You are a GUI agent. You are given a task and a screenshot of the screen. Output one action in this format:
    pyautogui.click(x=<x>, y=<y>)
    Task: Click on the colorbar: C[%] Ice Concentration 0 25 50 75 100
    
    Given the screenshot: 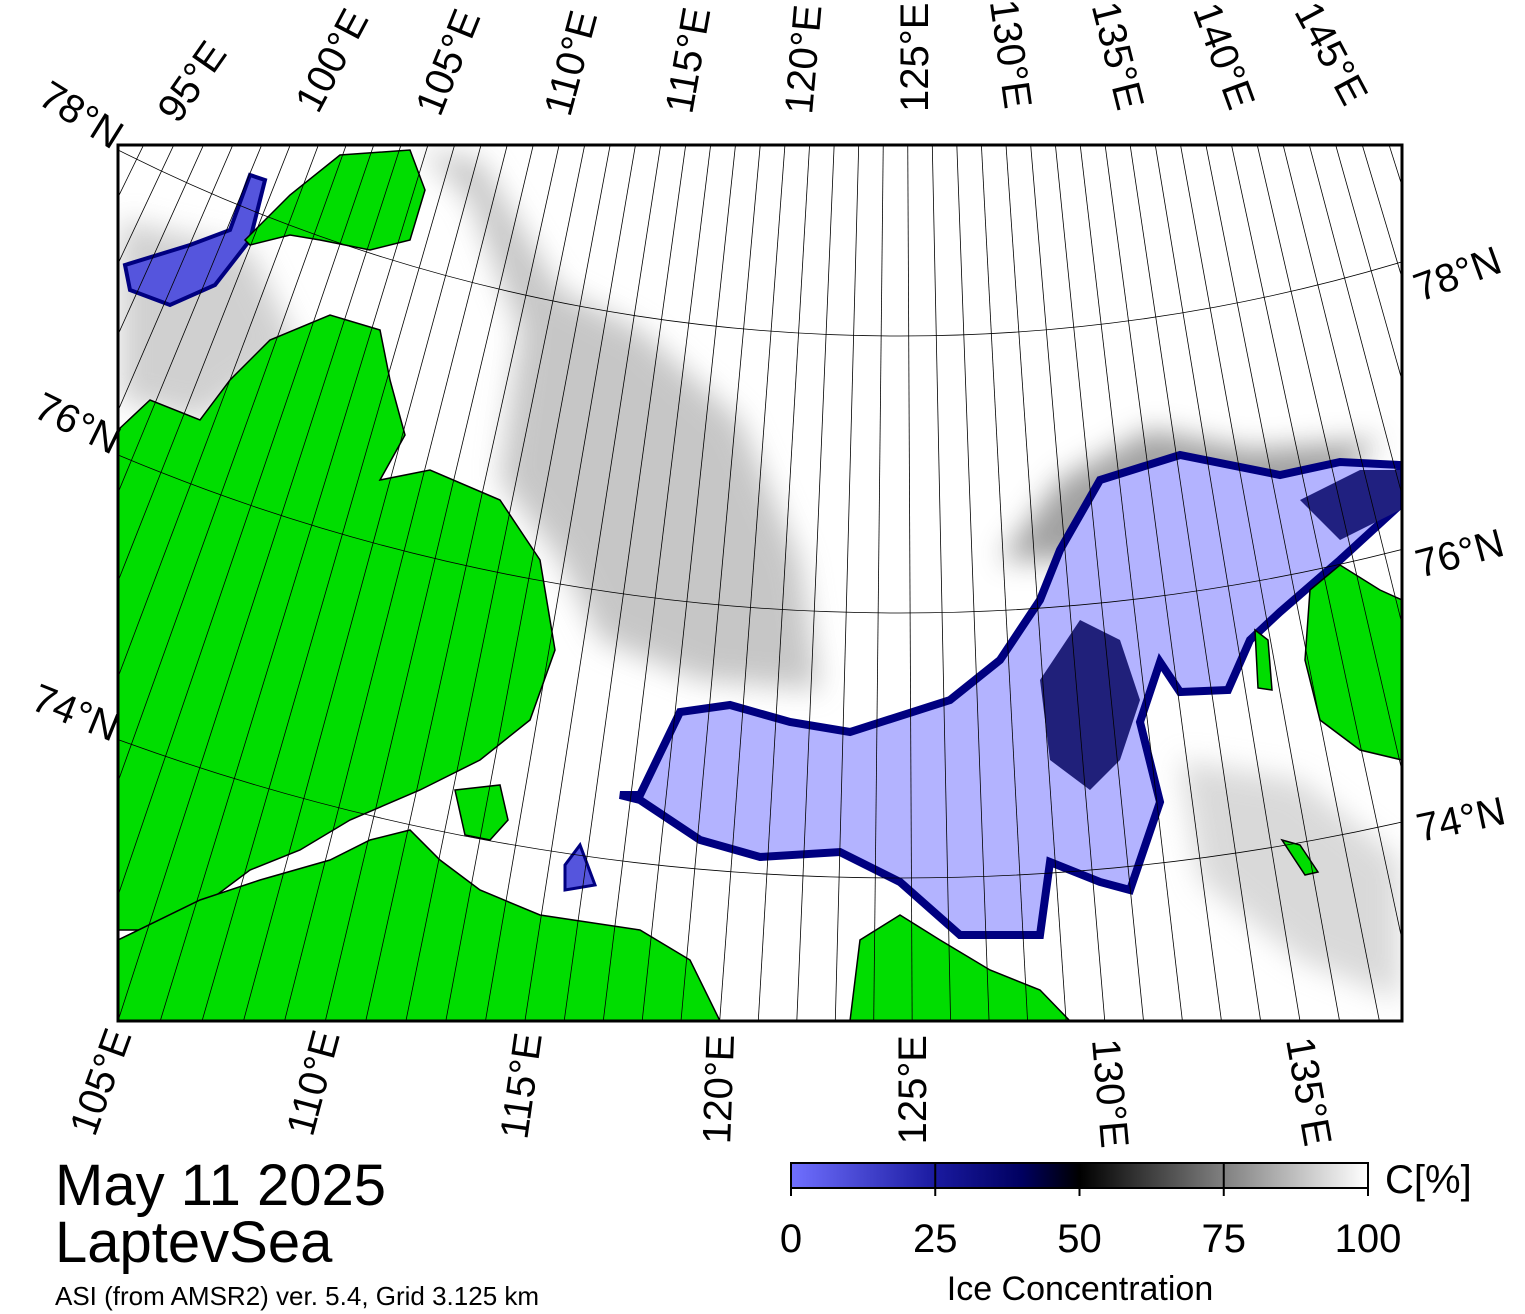 What is the action you would take?
    pyautogui.click(x=1126, y=1233)
    